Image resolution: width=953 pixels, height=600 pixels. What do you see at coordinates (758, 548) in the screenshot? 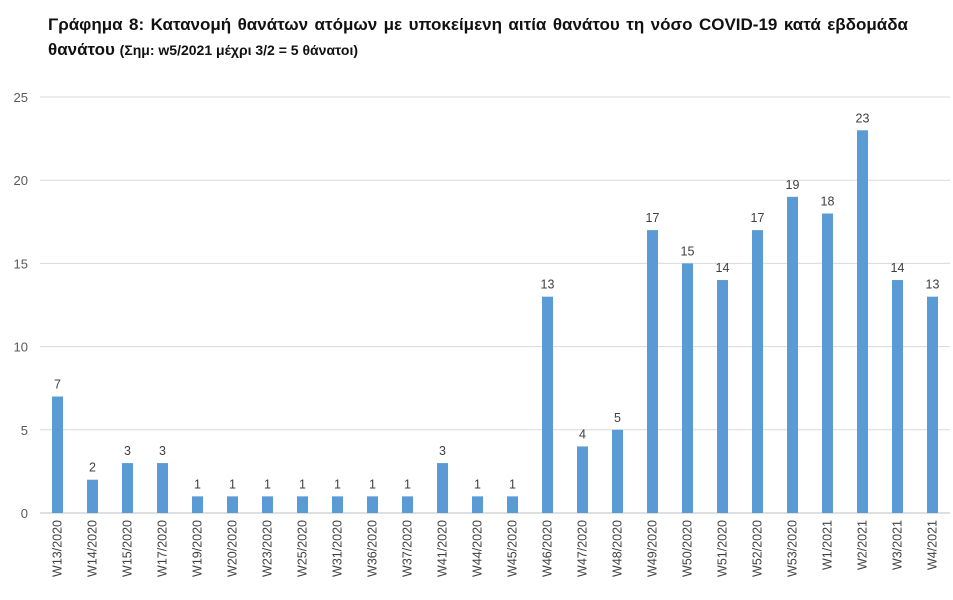
I see `x-tick-label: W52/2020` at bounding box center [758, 548].